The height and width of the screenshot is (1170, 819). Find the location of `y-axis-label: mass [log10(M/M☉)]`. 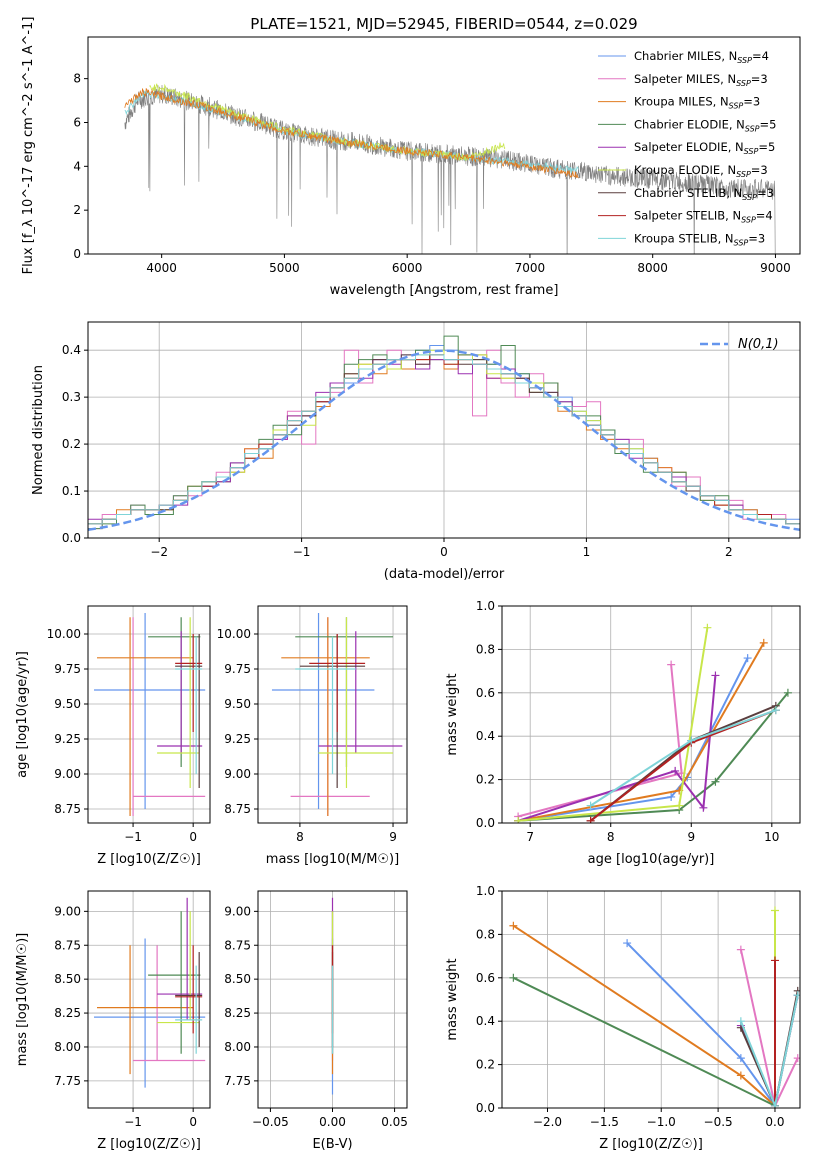

y-axis-label: mass [log10(M/M☉)] is located at coordinates (22, 999).